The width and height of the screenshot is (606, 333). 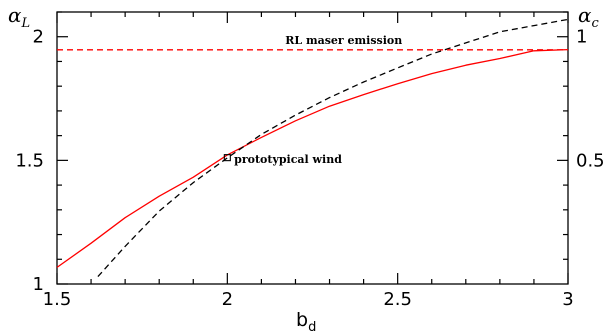 What do you see at coordinates (581, 37) in the screenshot?
I see `y-right-tick-label: 1` at bounding box center [581, 37].